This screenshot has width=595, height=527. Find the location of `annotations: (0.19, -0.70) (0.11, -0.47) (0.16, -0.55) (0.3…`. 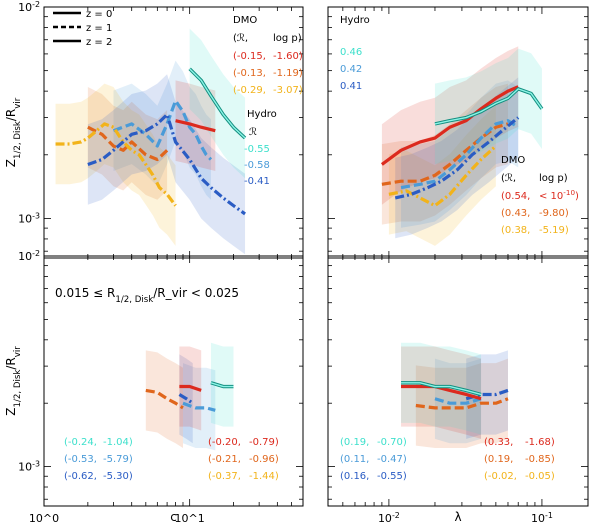

annotations: (0.19, -0.70) (0.11, -0.47) (0.16, -0.55) (0.3… is located at coordinates (447, 459).